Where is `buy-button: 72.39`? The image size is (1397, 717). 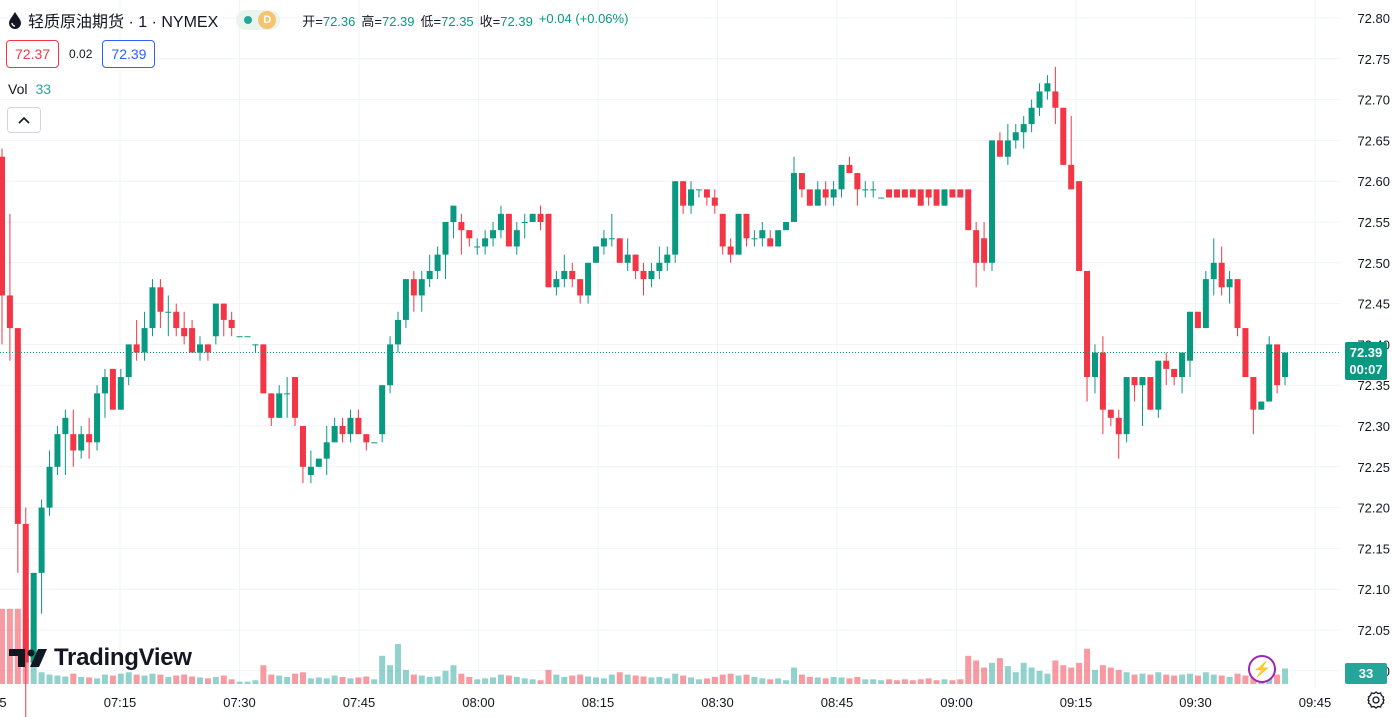
buy-button: 72.39 is located at coordinates (129, 54).